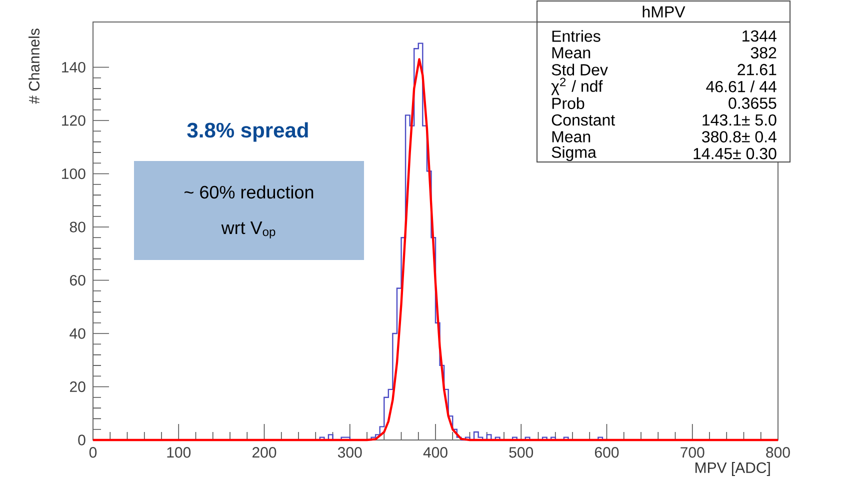 The height and width of the screenshot is (482, 854). I want to click on annotation: Std Dev, so click(580, 70).